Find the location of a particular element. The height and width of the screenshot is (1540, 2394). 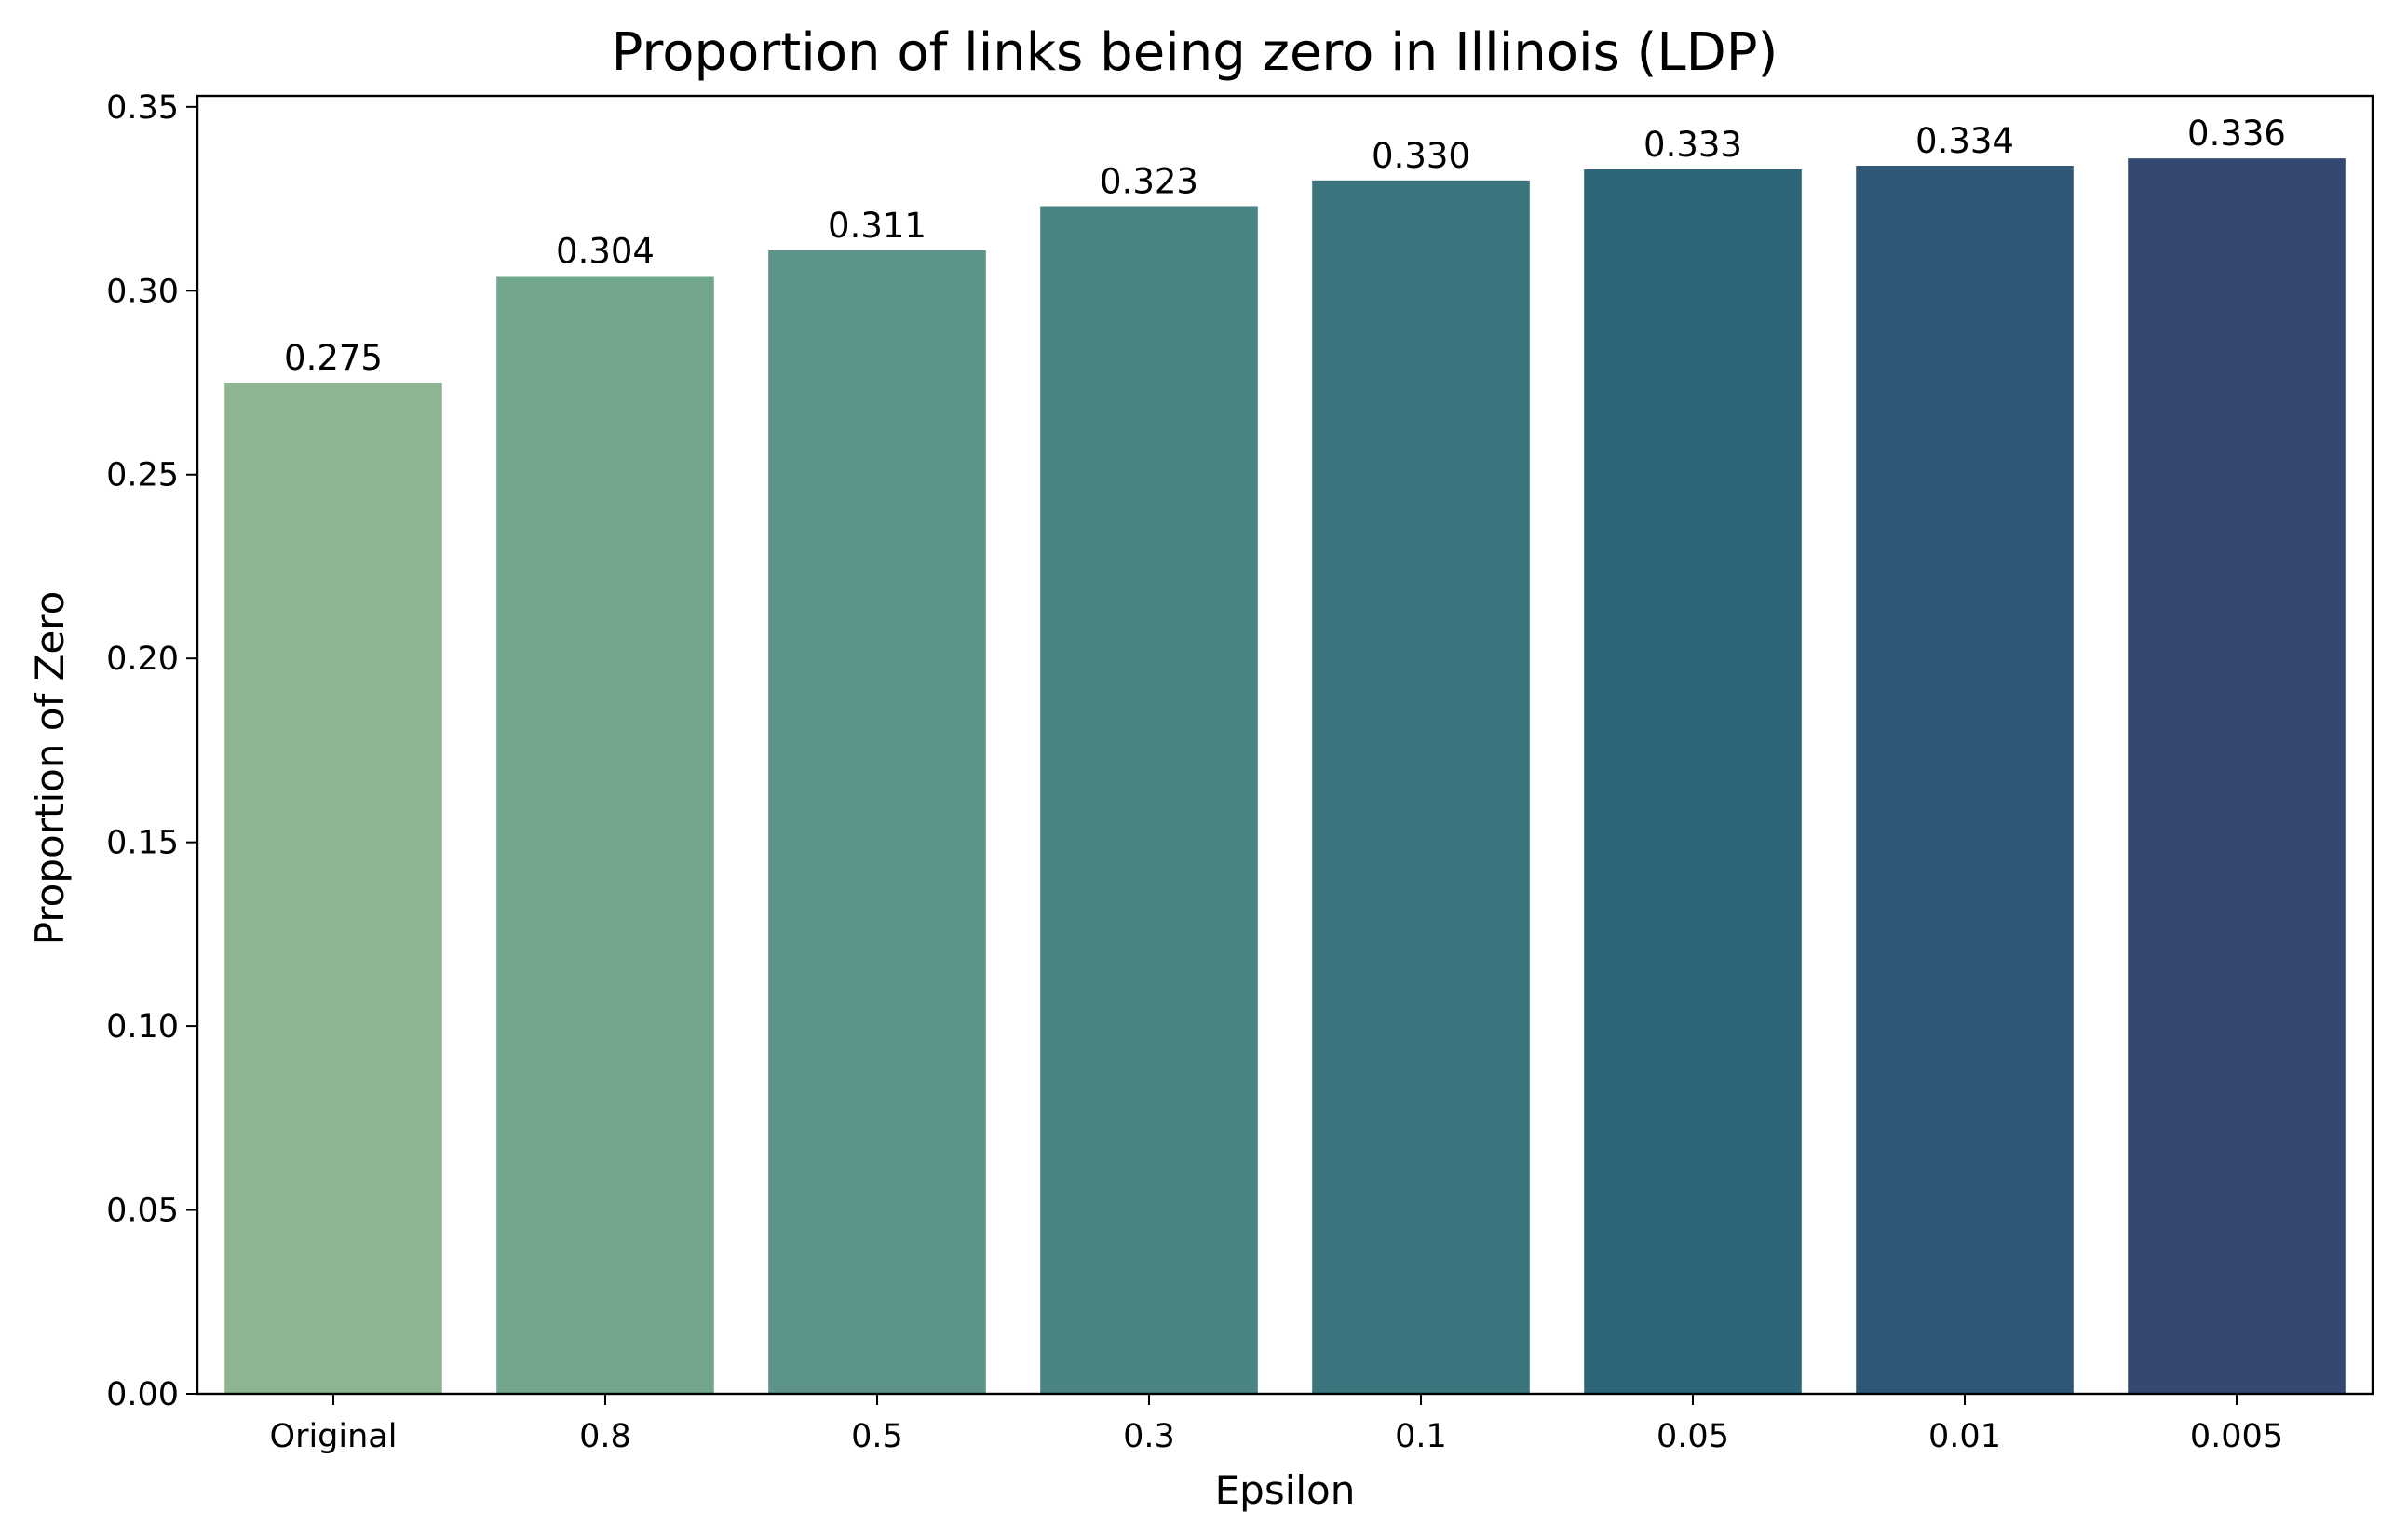

x-tick-label: 0.3 is located at coordinates (1149, 1436).